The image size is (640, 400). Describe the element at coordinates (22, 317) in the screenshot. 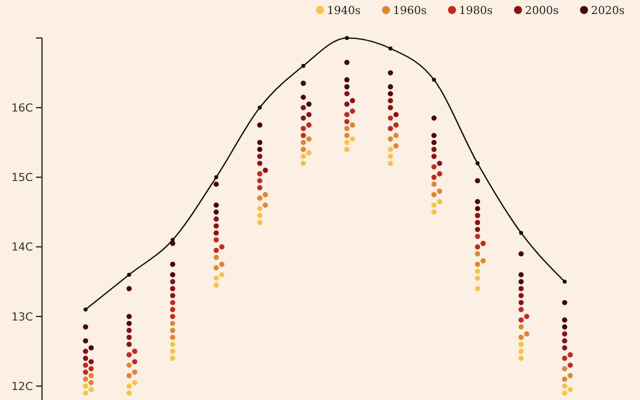

I see `y-tick-label: 13C` at that location.